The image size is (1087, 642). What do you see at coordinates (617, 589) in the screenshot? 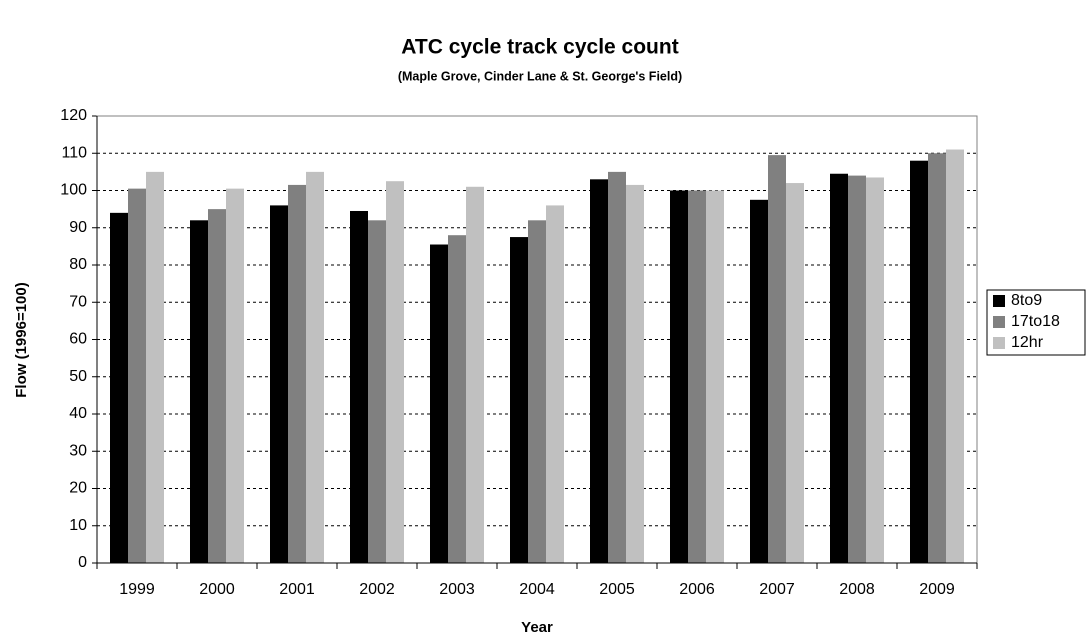
I see `x-tick-label: 2005` at bounding box center [617, 589].